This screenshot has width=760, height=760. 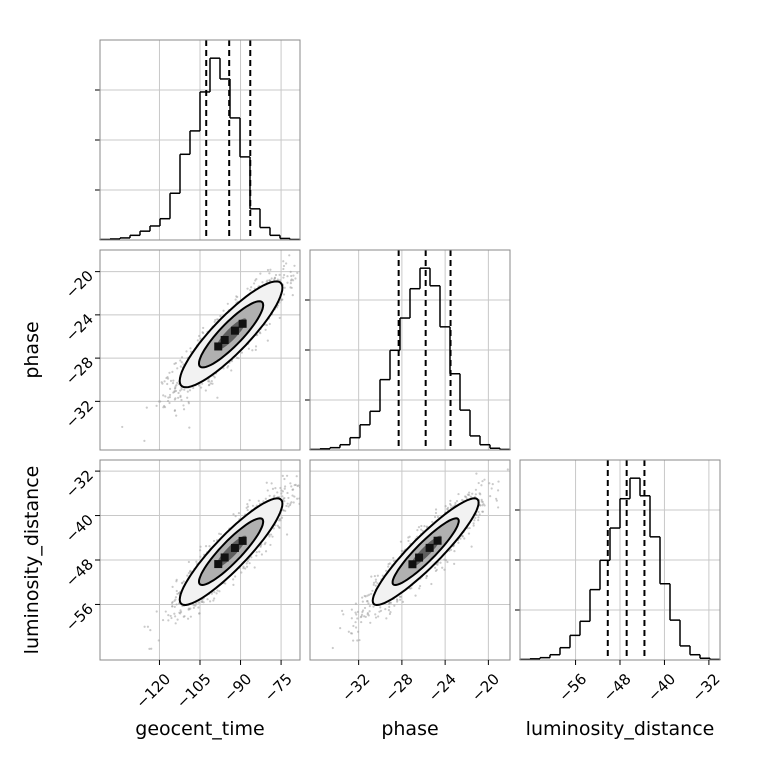 I want to click on y-tick-label-luminosity_distance: −56, so click(x=79, y=617).